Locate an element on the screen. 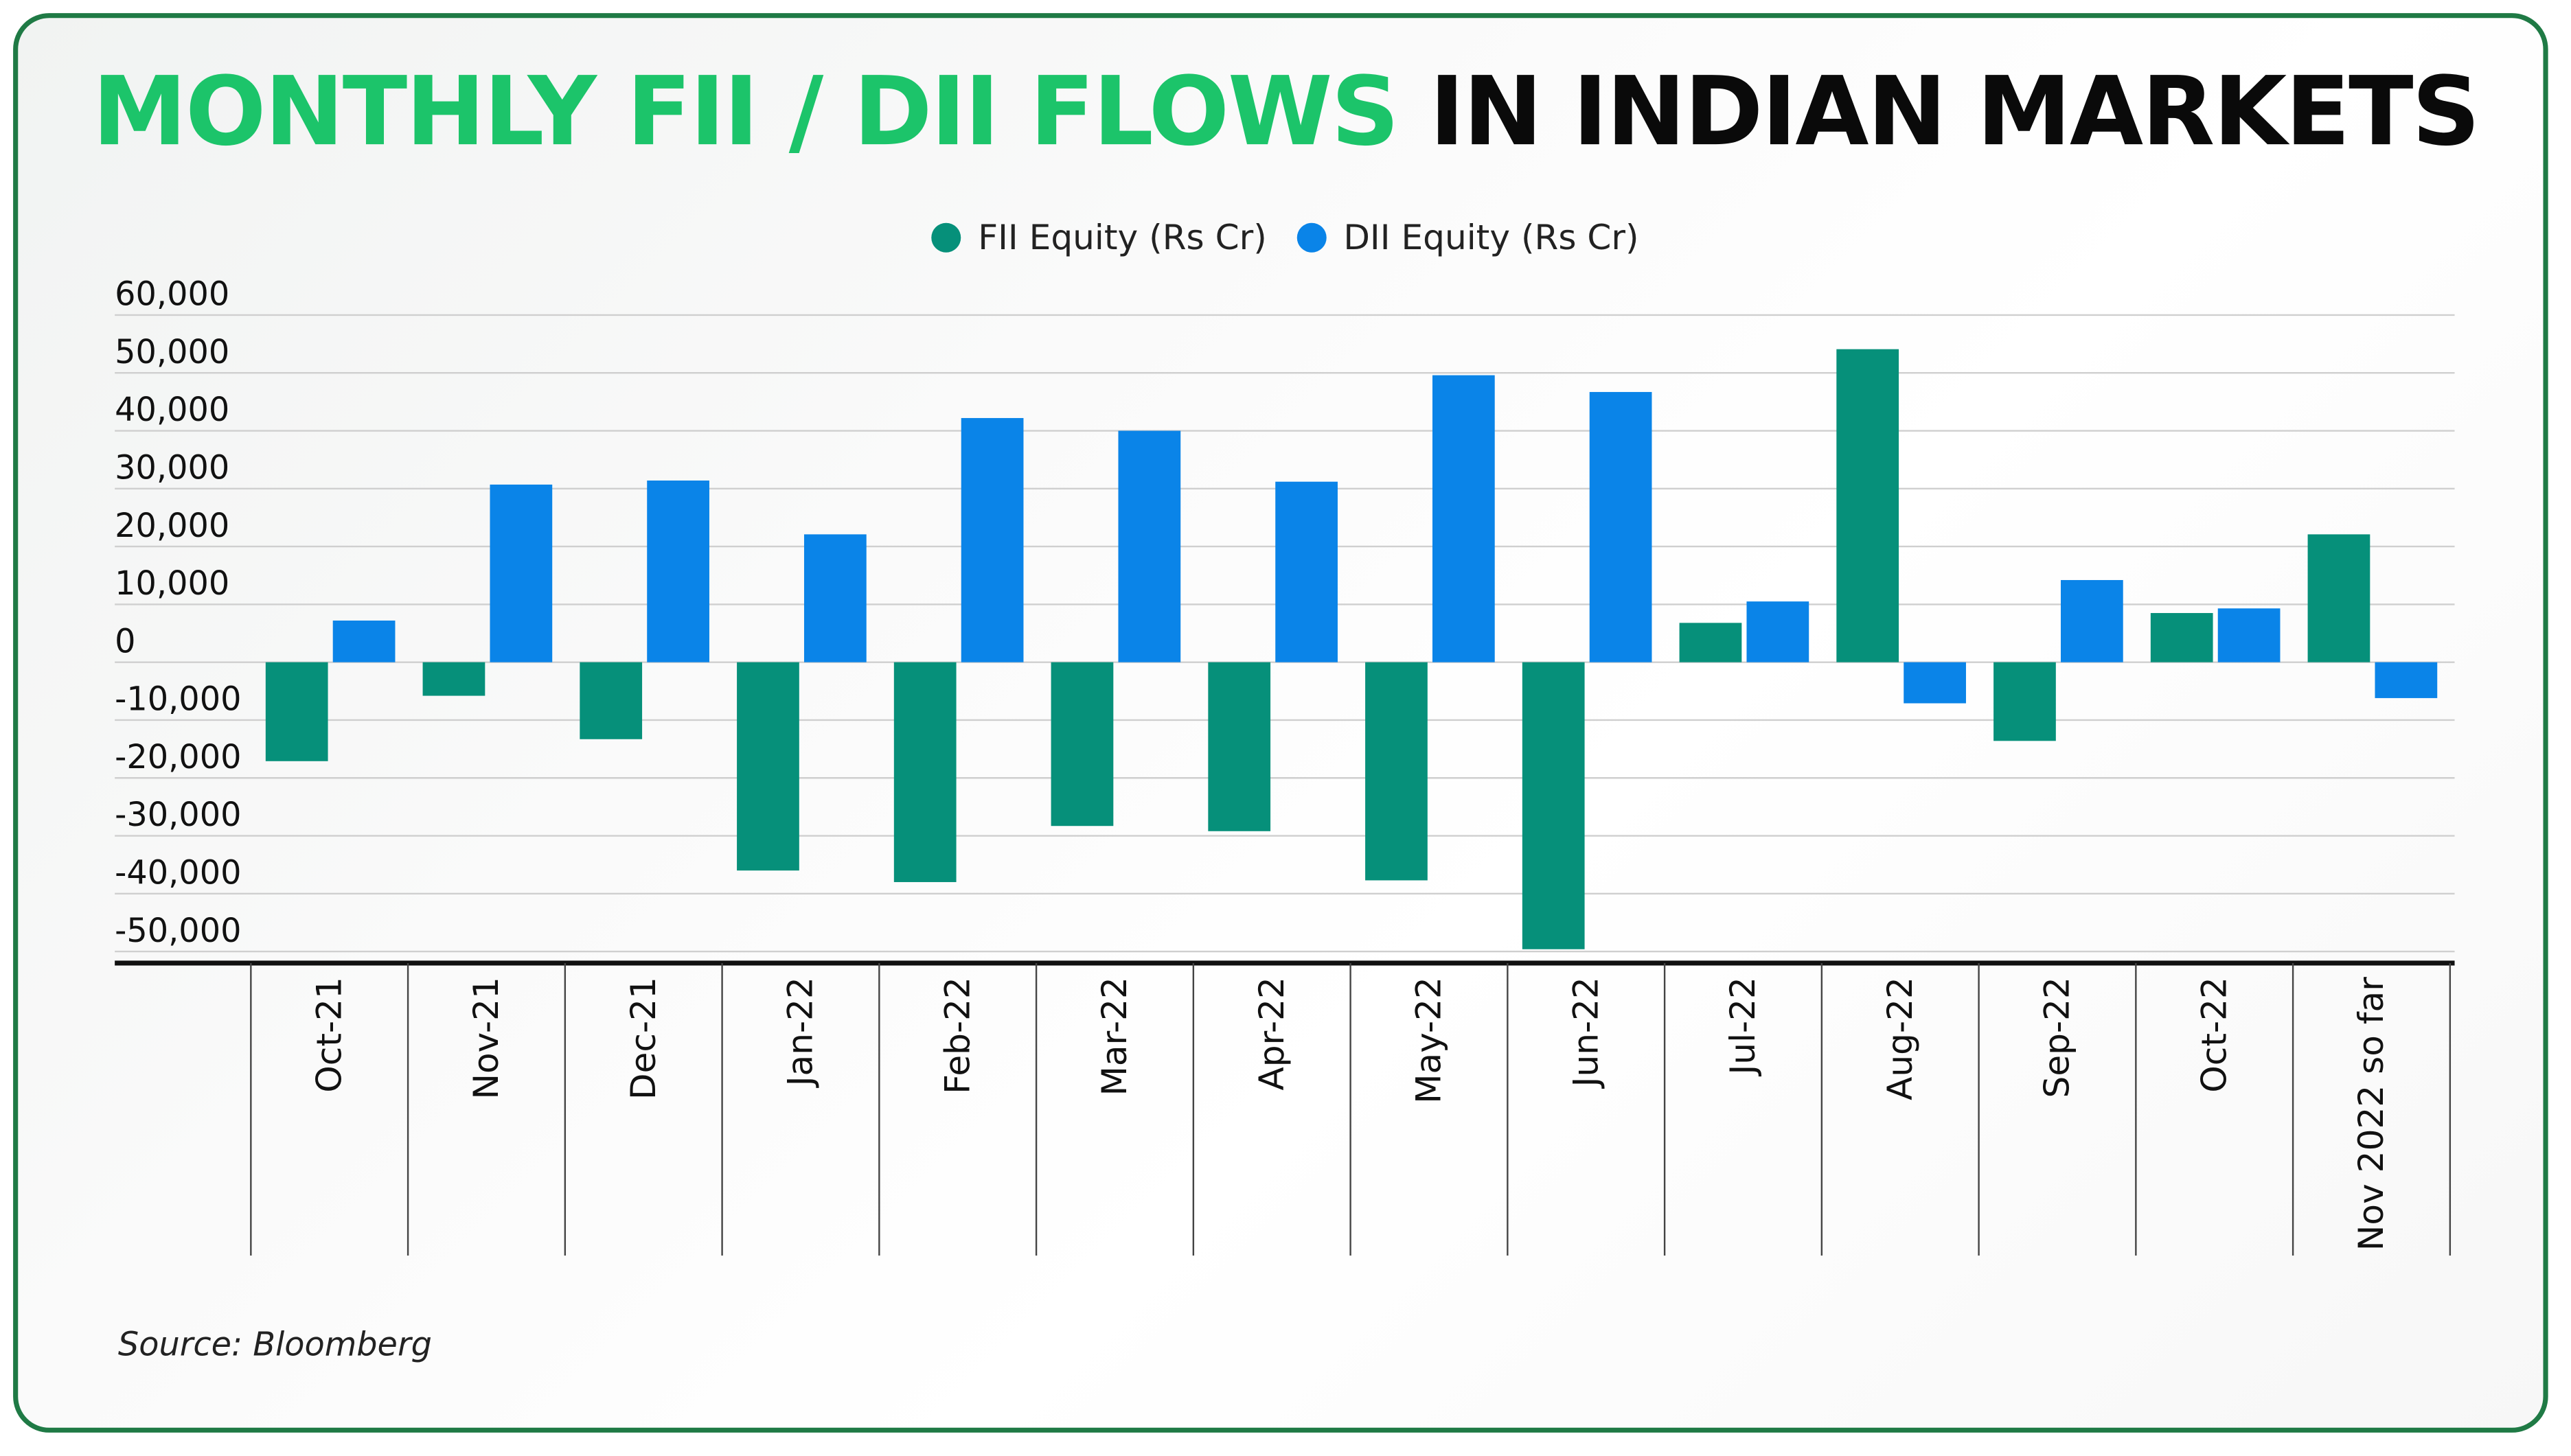  y-tick-label: -10,000 is located at coordinates (178, 700).